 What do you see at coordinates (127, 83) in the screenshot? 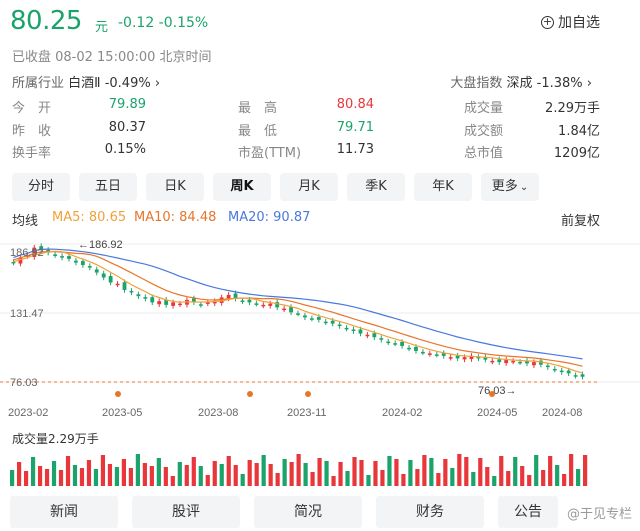
I see `industry-change: -0.49%` at bounding box center [127, 83].